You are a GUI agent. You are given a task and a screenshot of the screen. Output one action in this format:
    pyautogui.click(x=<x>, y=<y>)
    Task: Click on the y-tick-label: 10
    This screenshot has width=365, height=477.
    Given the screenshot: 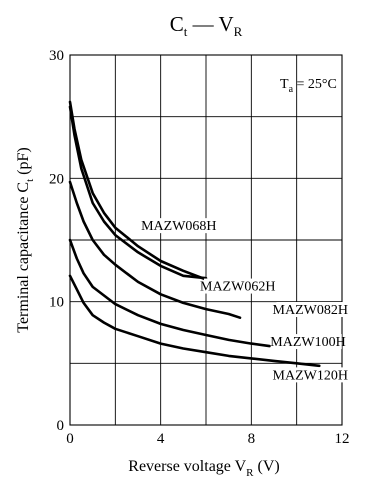 What is the action you would take?
    pyautogui.click(x=56, y=303)
    